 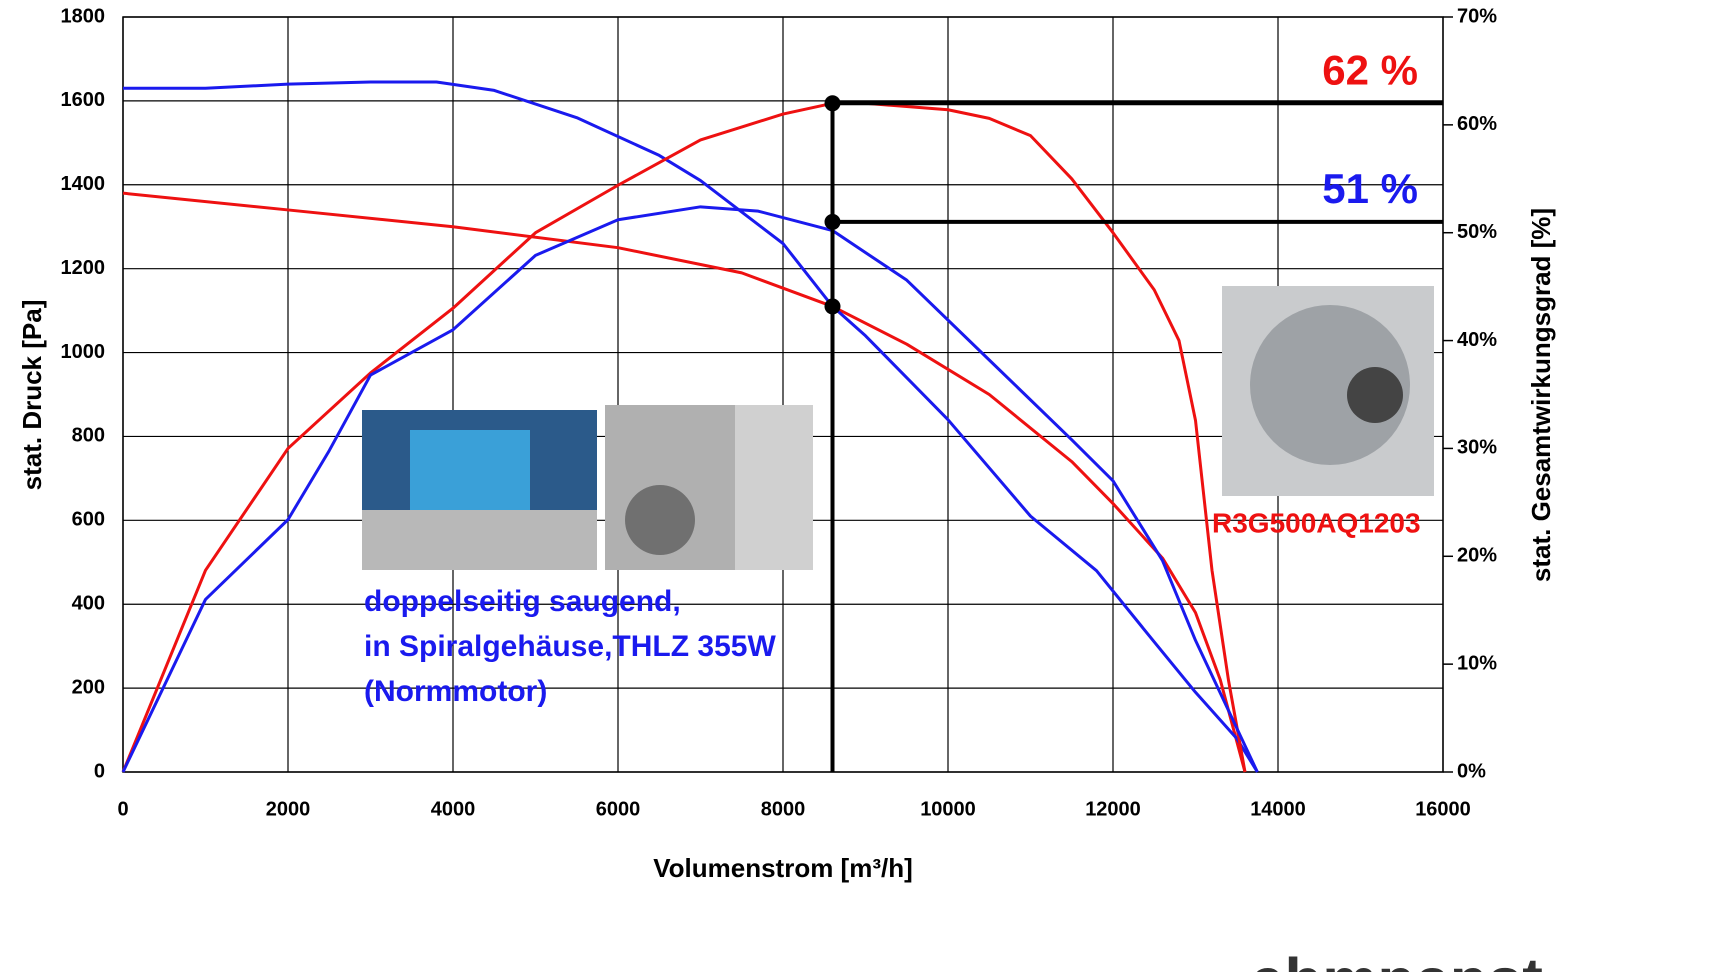 What do you see at coordinates (122, 809) in the screenshot?
I see `x-tick-label: 0` at bounding box center [122, 809].